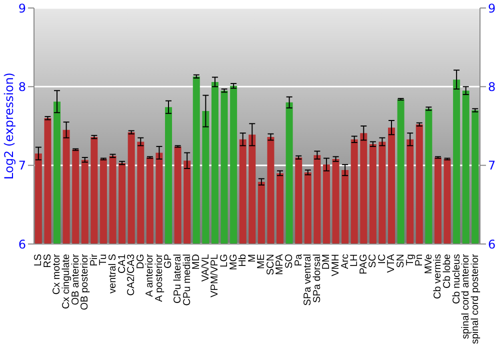 The image size is (500, 350). What do you see at coordinates (262, 261) in the screenshot?
I see `x-tick-label: ME` at bounding box center [262, 261].